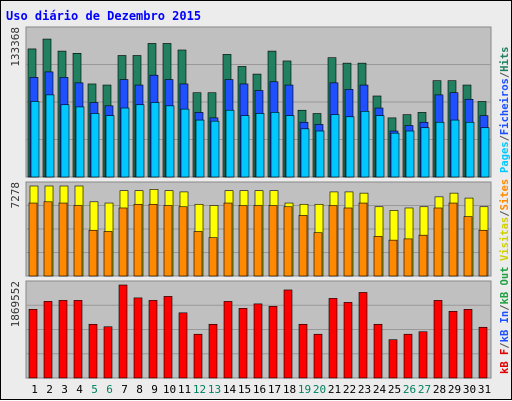  What do you see at coordinates (505, 307) in the screenshot?
I see `legend-bottom-part-3: /` at bounding box center [505, 307].